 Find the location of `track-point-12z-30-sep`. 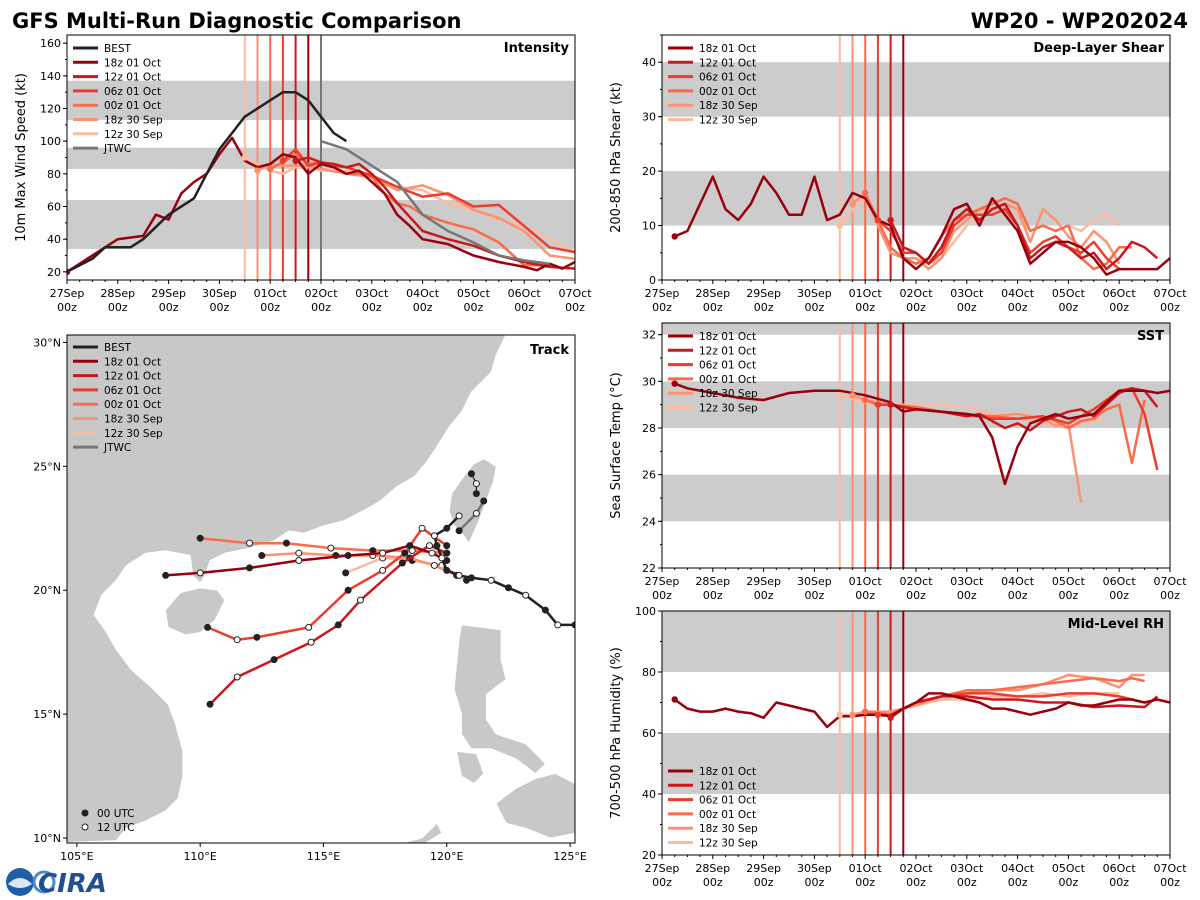

track-point-12z-30-sep is located at coordinates (346, 573).